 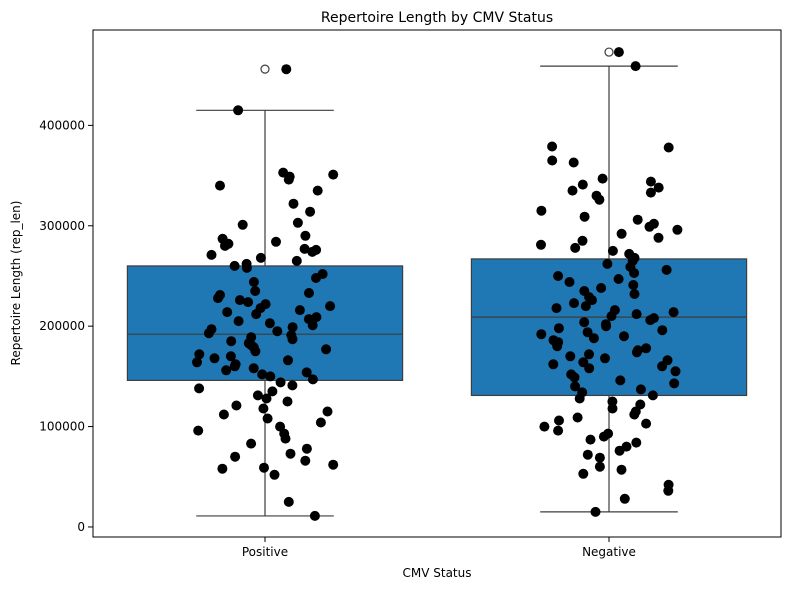 I want to click on y-axis: 0 100000 200000 300000 400000, so click(x=66, y=326).